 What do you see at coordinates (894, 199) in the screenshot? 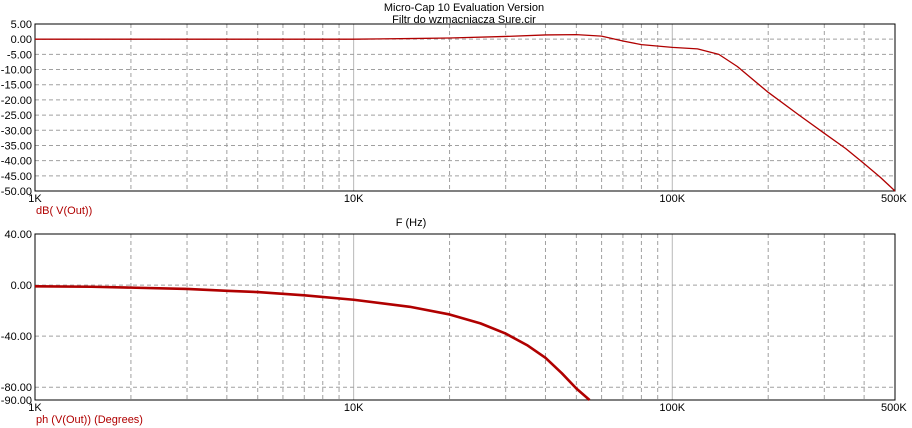
I see `magnitude-x-tick-label: 500K` at bounding box center [894, 199].